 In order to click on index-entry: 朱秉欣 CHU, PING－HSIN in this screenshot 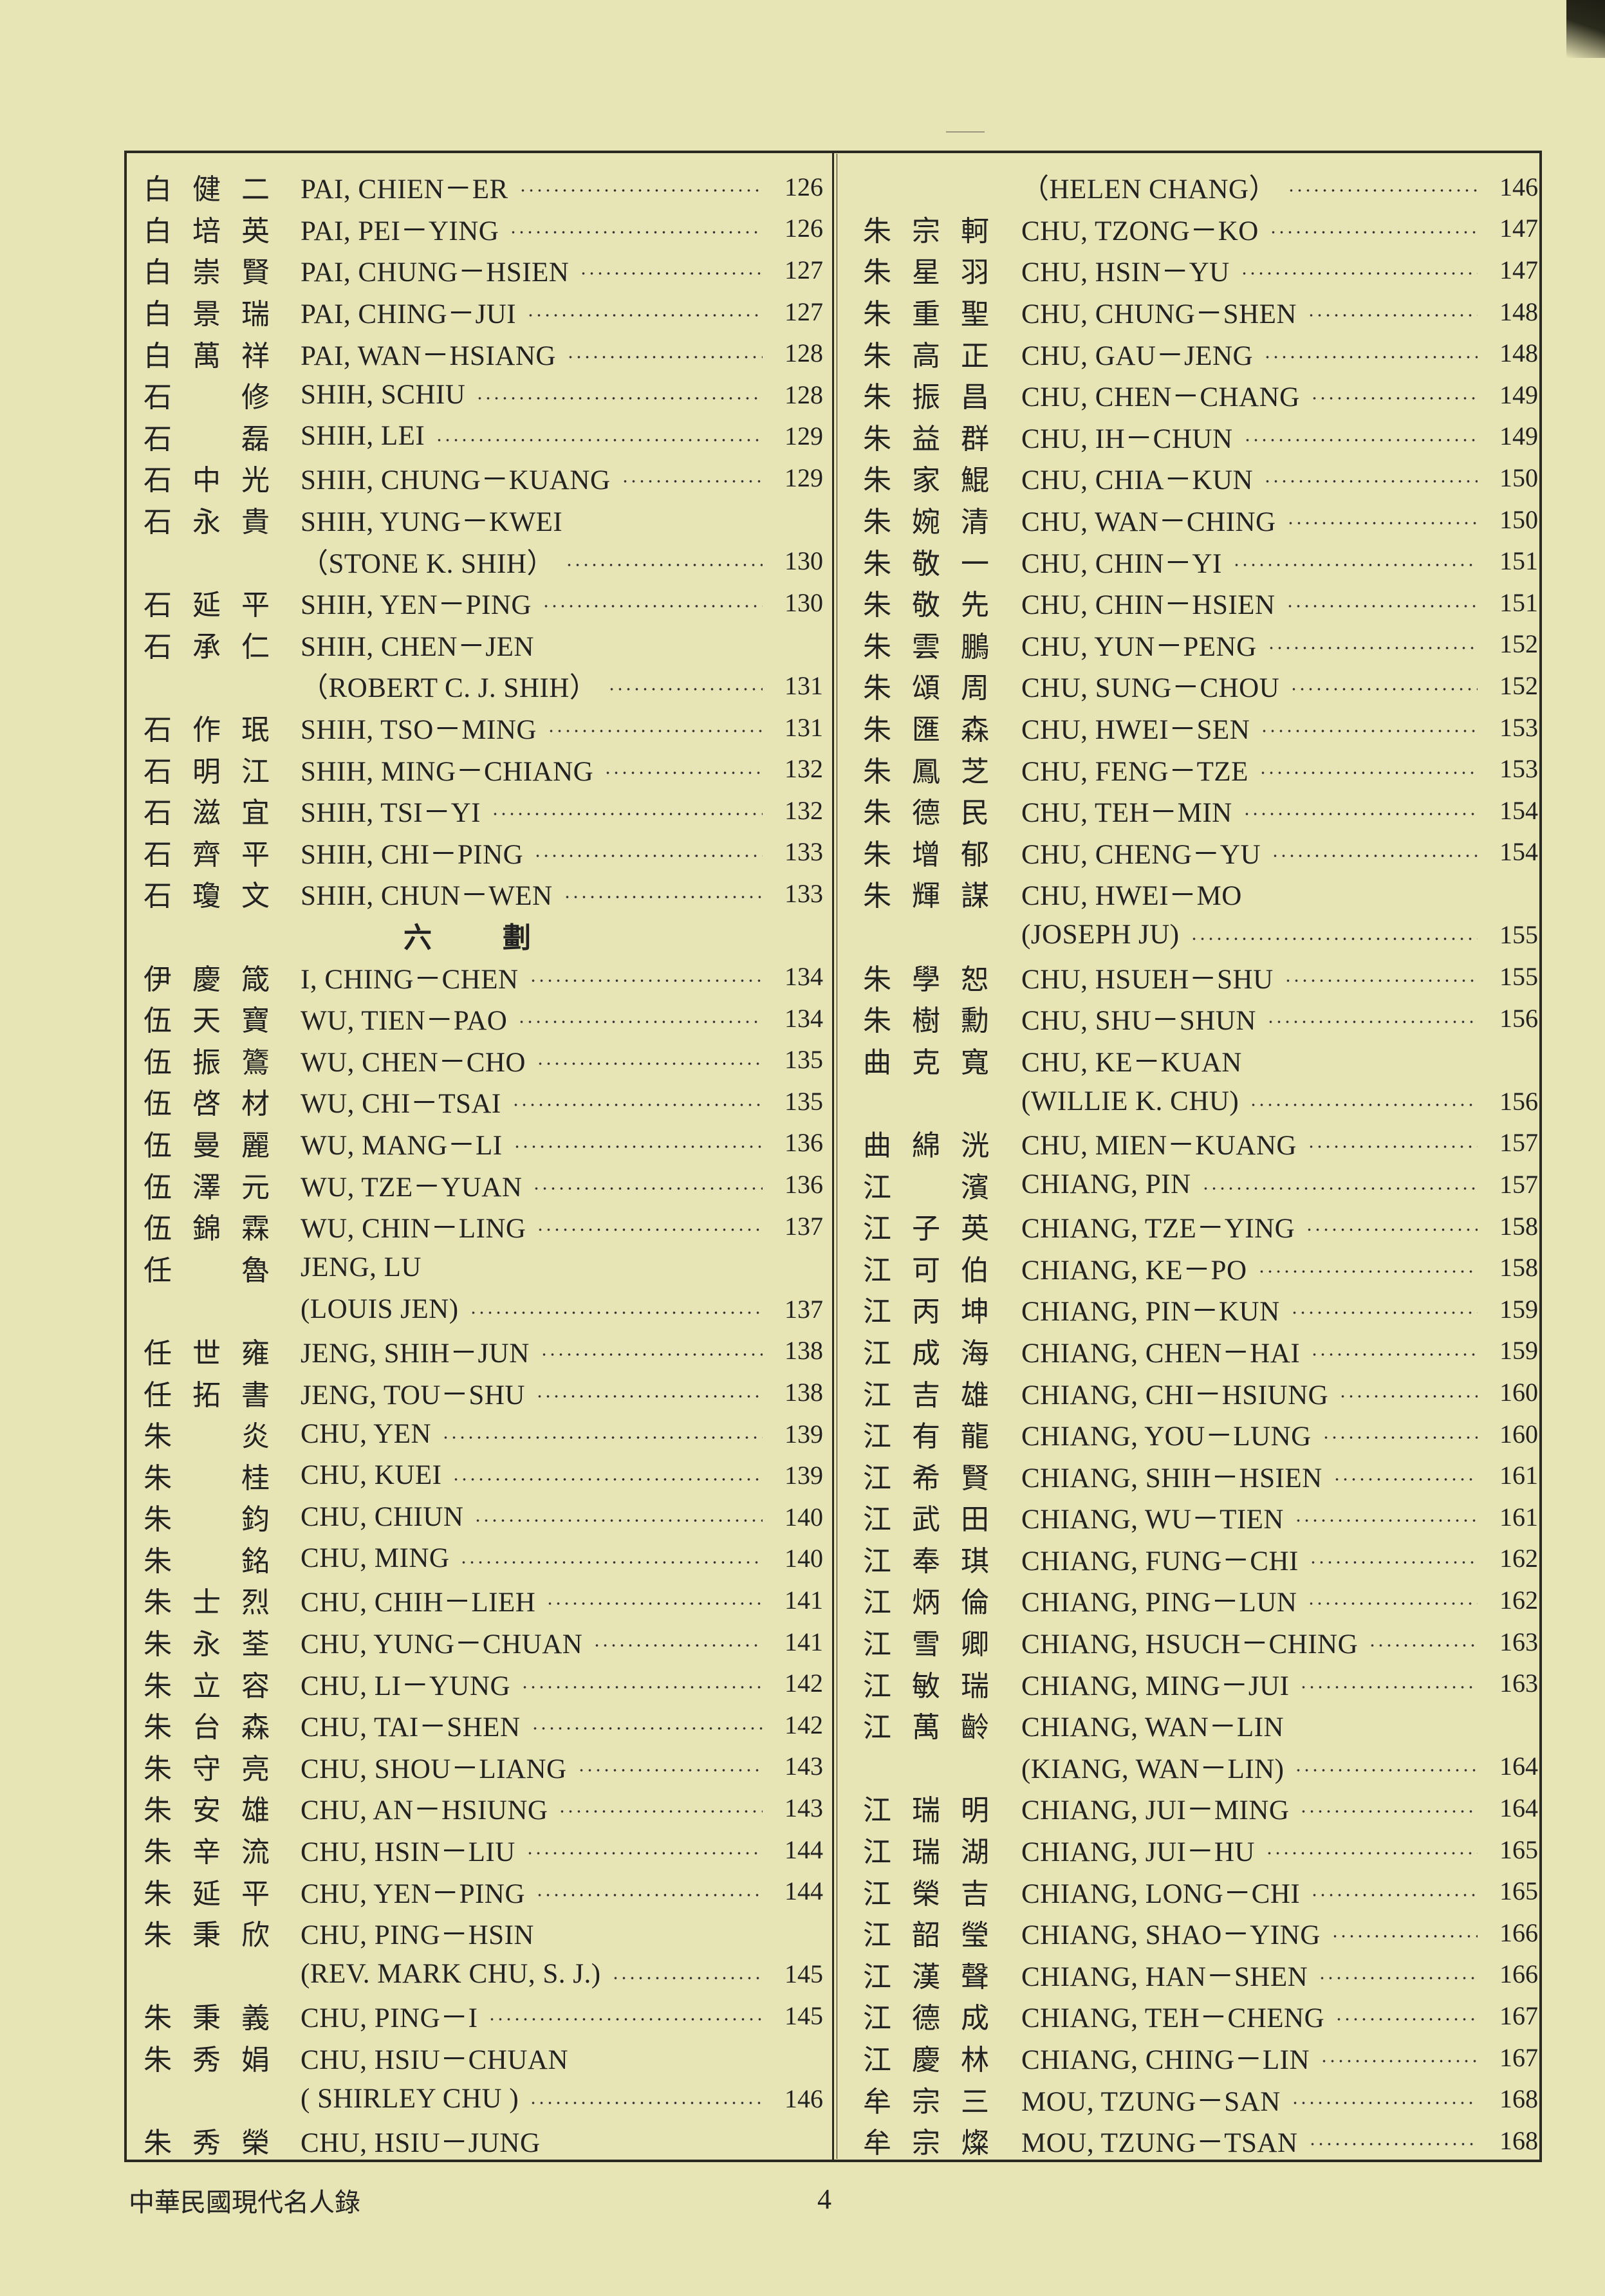, I will do `click(478, 1933)`.